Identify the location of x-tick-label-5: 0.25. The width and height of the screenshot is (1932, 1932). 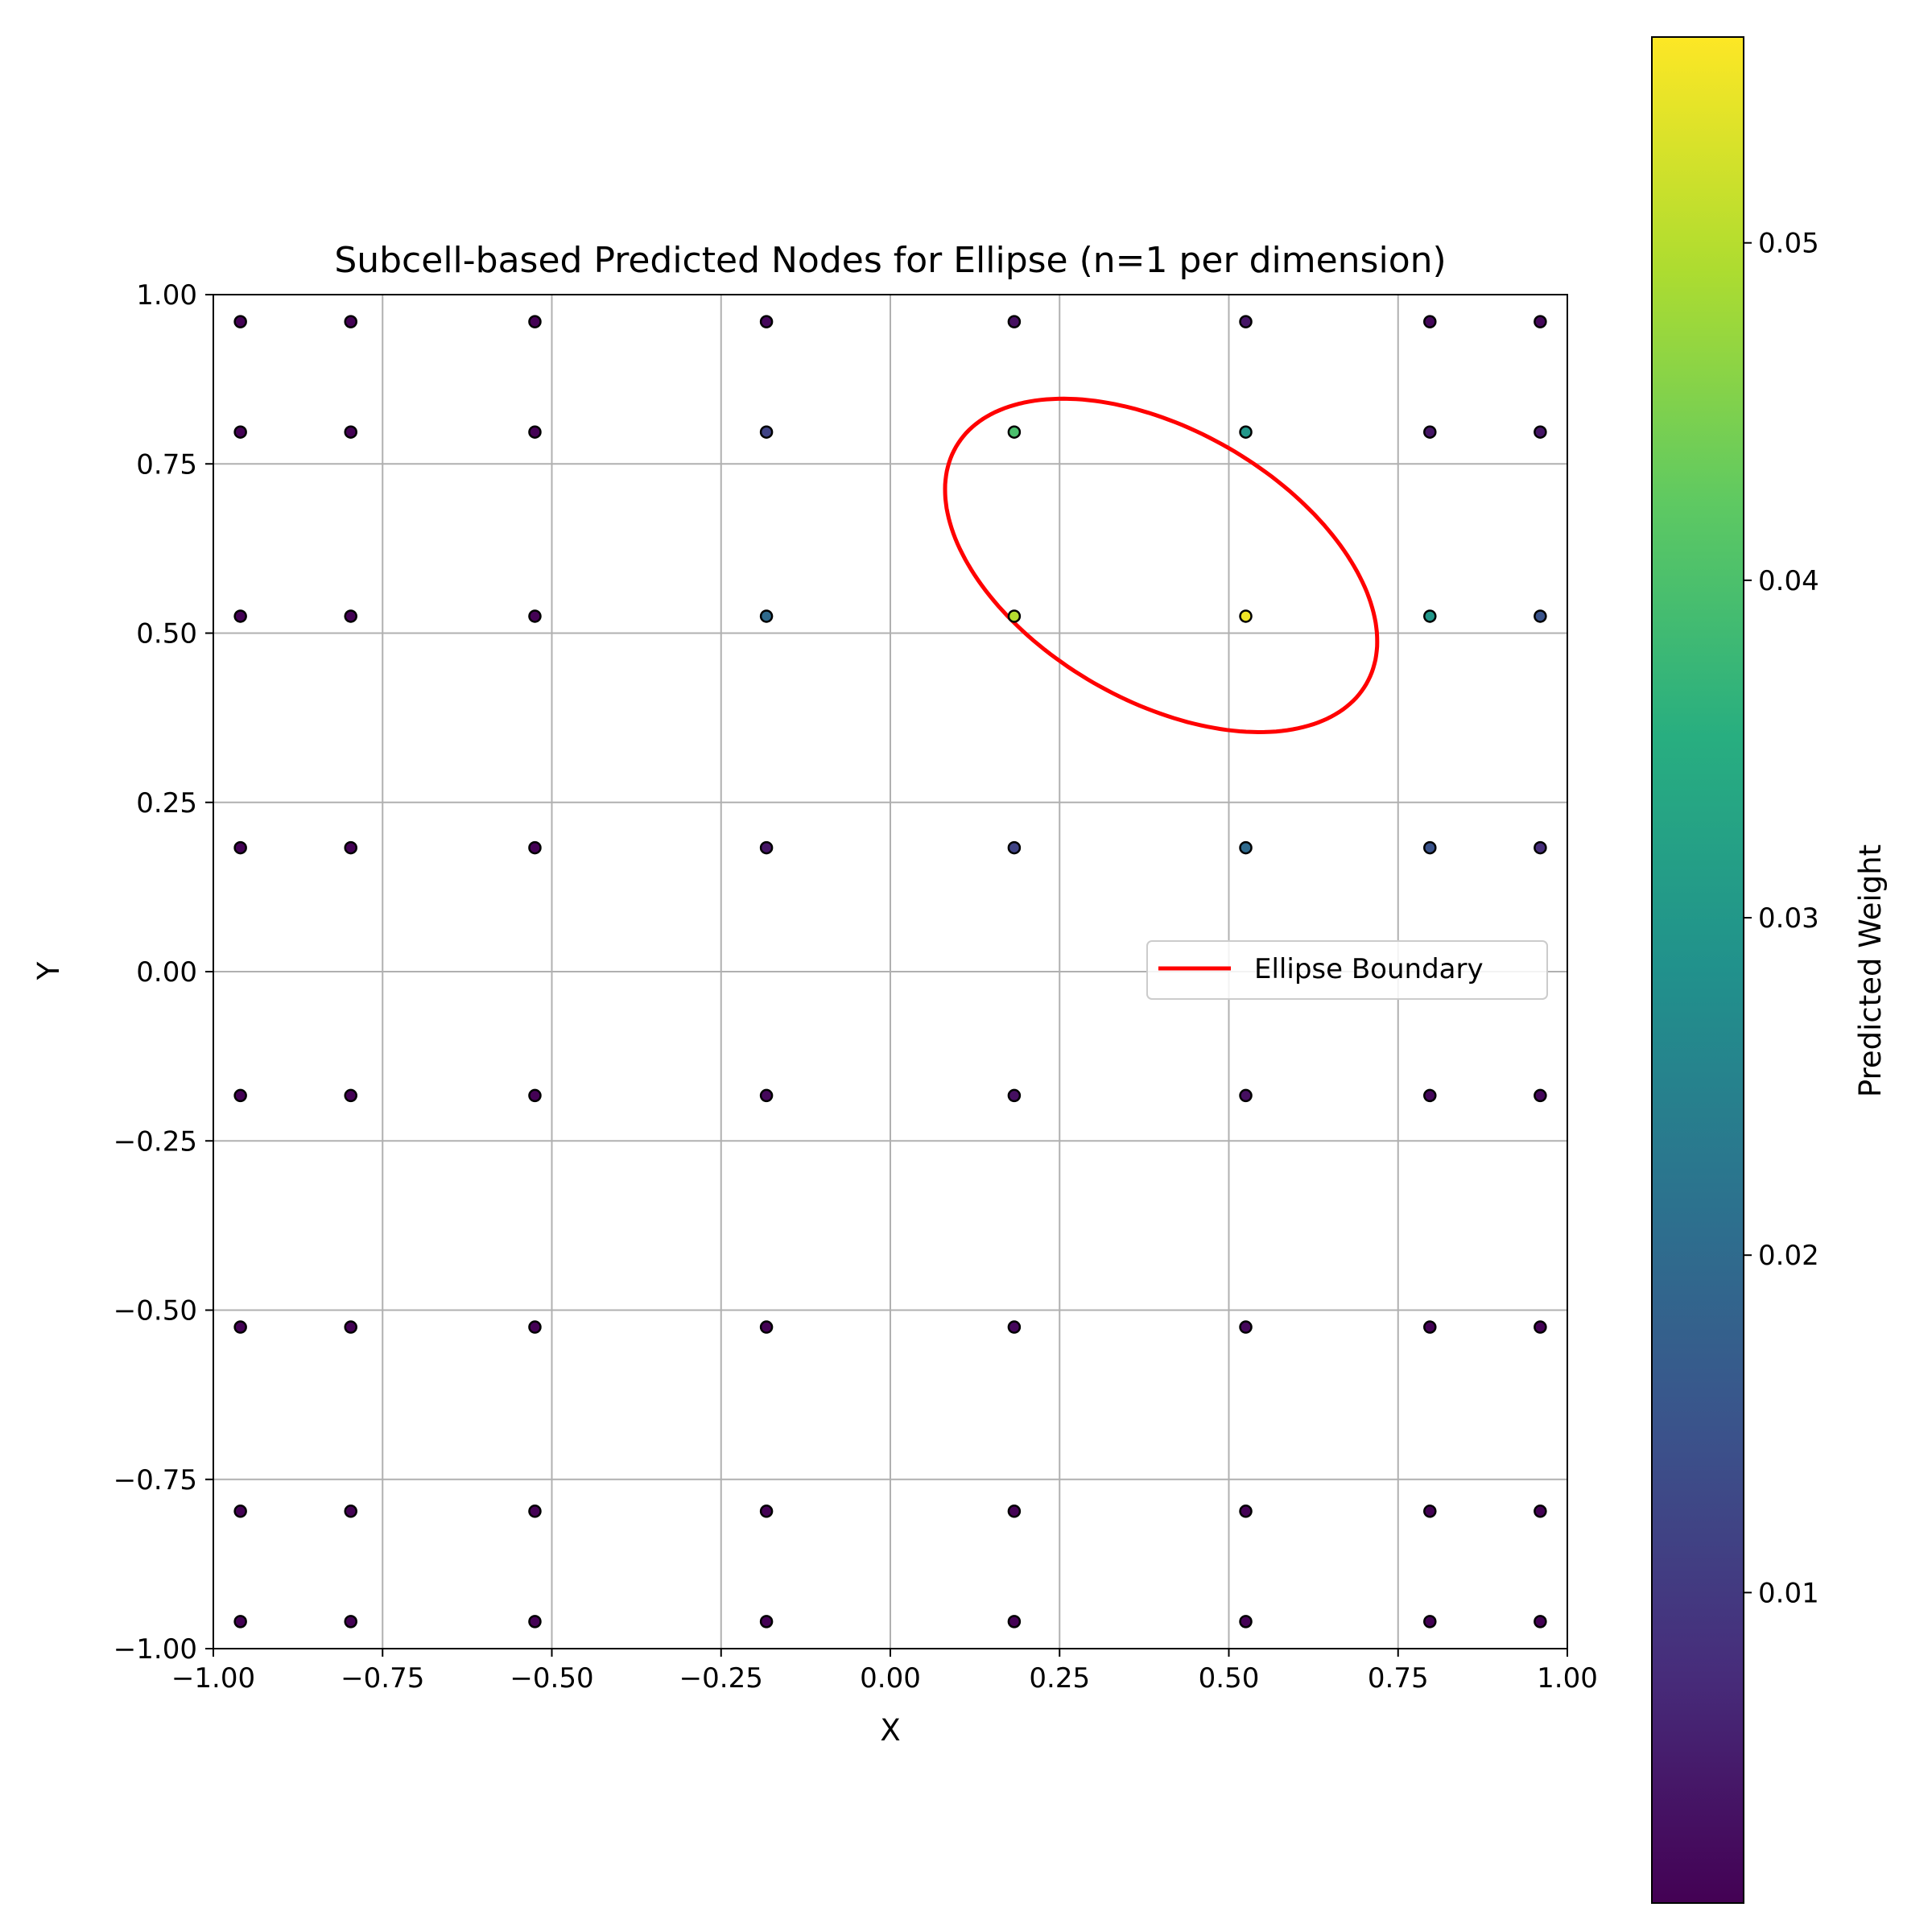
(1059, 1678).